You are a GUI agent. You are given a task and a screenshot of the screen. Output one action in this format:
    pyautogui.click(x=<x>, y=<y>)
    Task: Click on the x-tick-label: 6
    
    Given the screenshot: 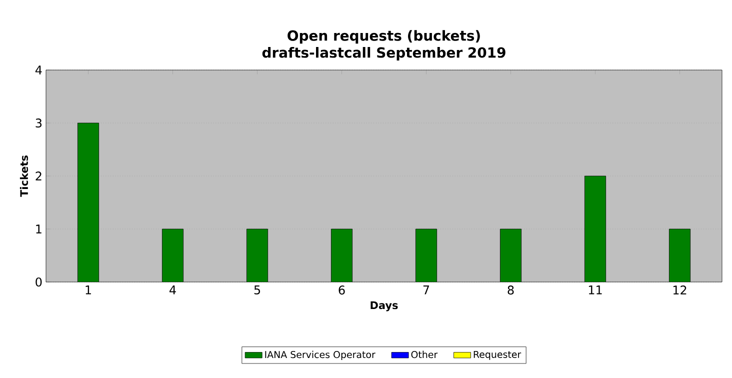 What is the action you would take?
    pyautogui.click(x=341, y=290)
    